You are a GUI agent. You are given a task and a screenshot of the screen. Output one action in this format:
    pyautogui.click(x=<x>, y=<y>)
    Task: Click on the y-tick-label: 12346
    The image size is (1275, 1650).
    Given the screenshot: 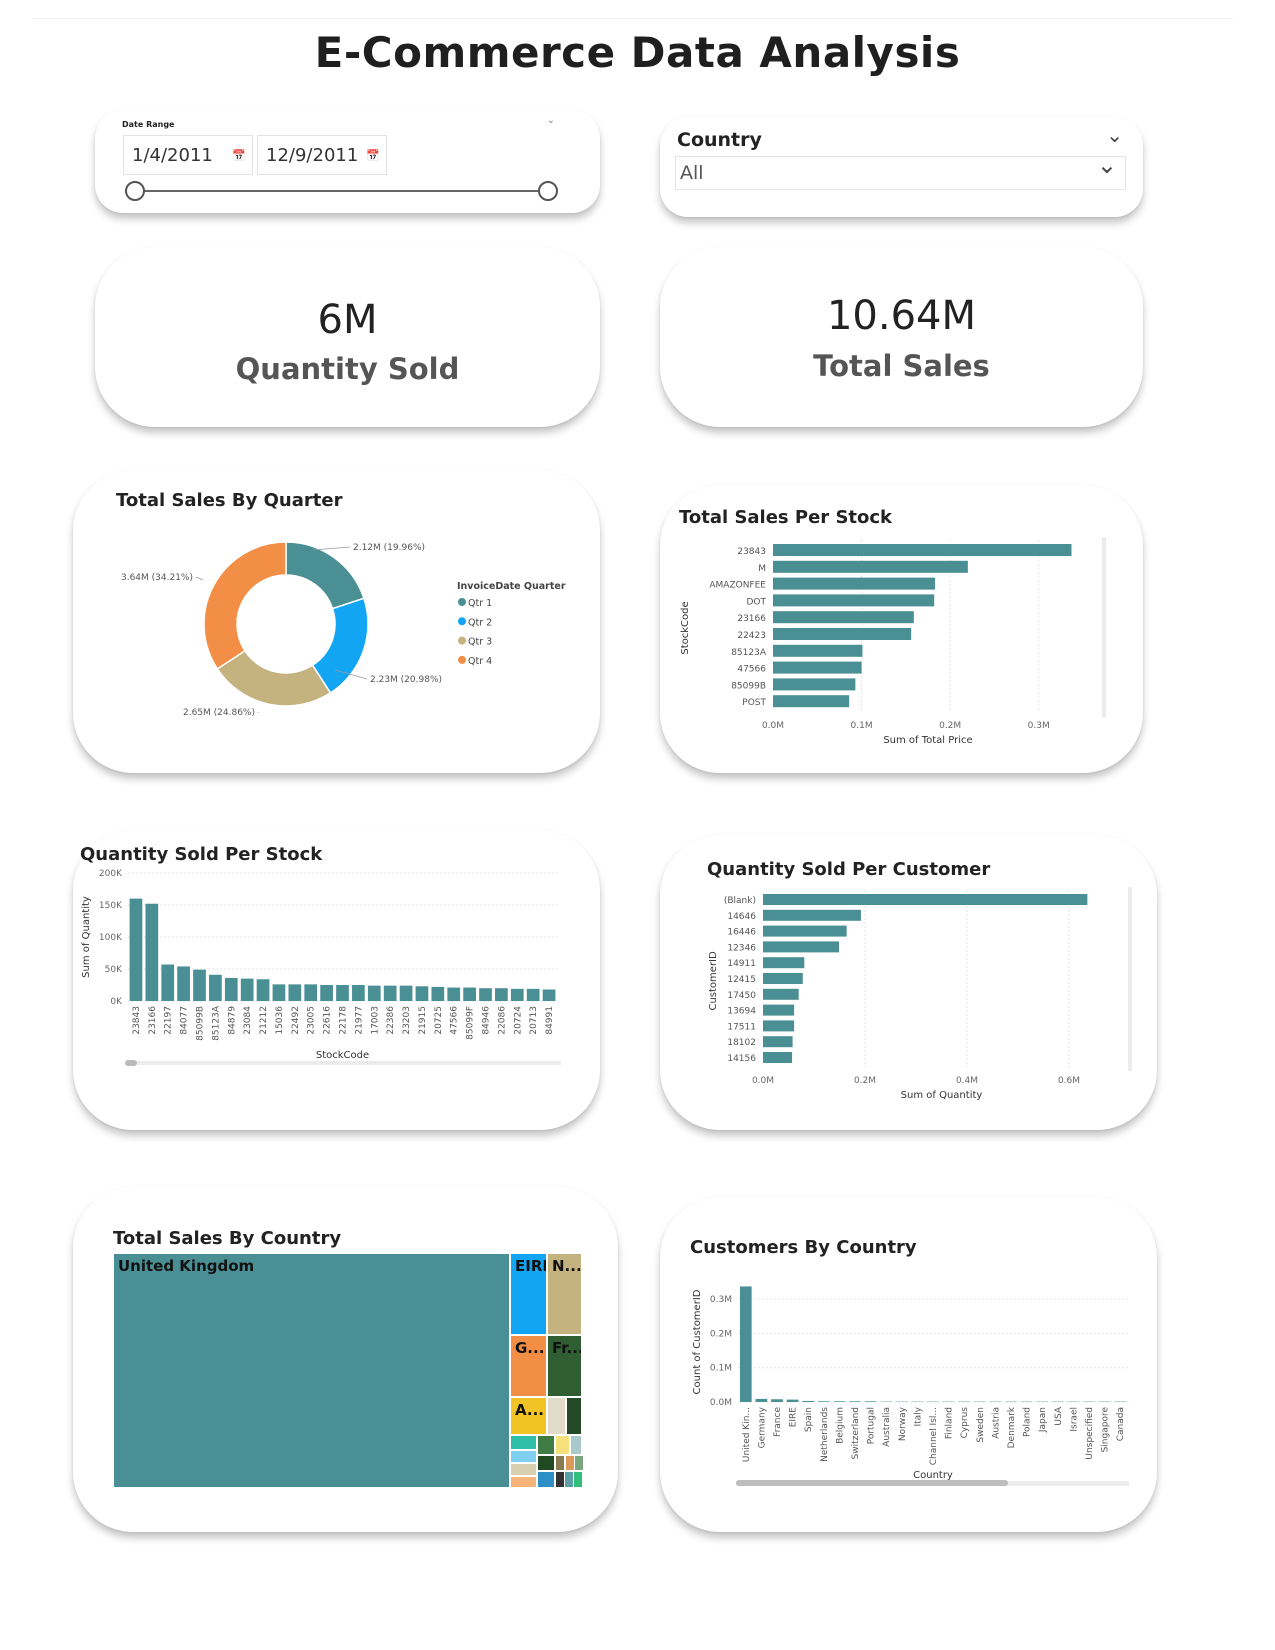 What is the action you would take?
    pyautogui.click(x=741, y=948)
    